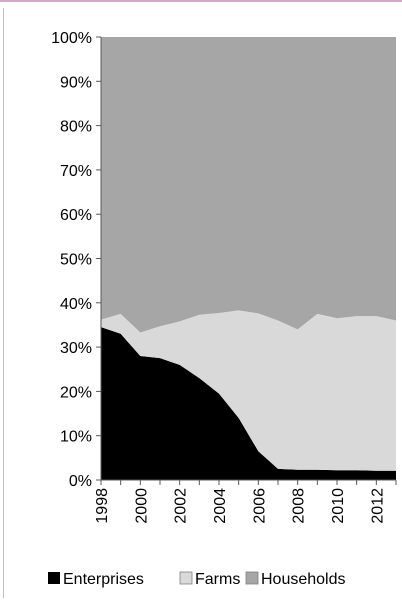 Image resolution: width=402 pixels, height=603 pixels. What do you see at coordinates (141, 506) in the screenshot?
I see `x-tick-label: 2000` at bounding box center [141, 506].